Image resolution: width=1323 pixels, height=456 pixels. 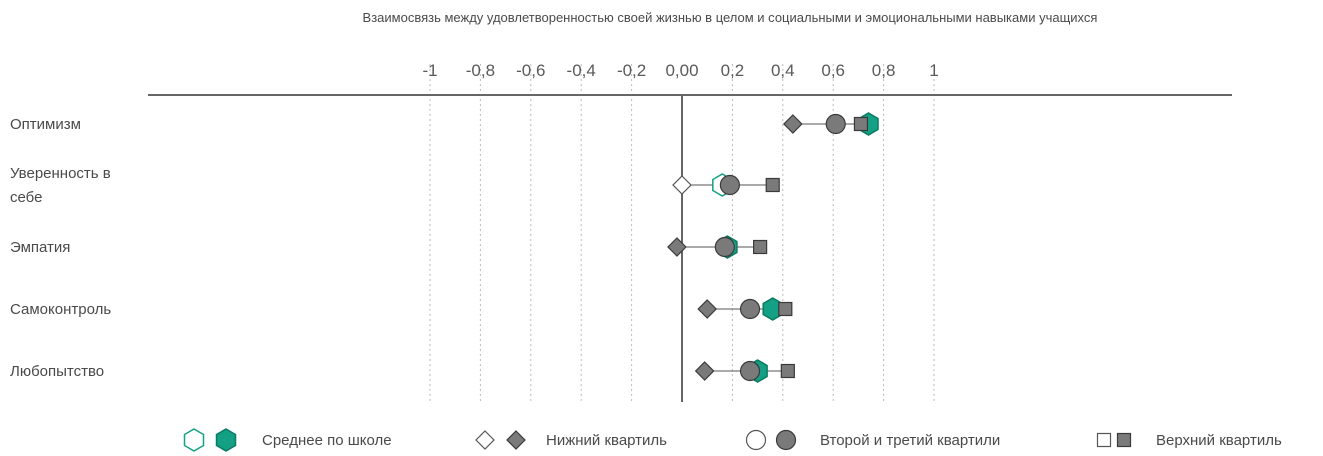 I want to click on legend-entry: Верхний квартиль, so click(x=1189, y=440).